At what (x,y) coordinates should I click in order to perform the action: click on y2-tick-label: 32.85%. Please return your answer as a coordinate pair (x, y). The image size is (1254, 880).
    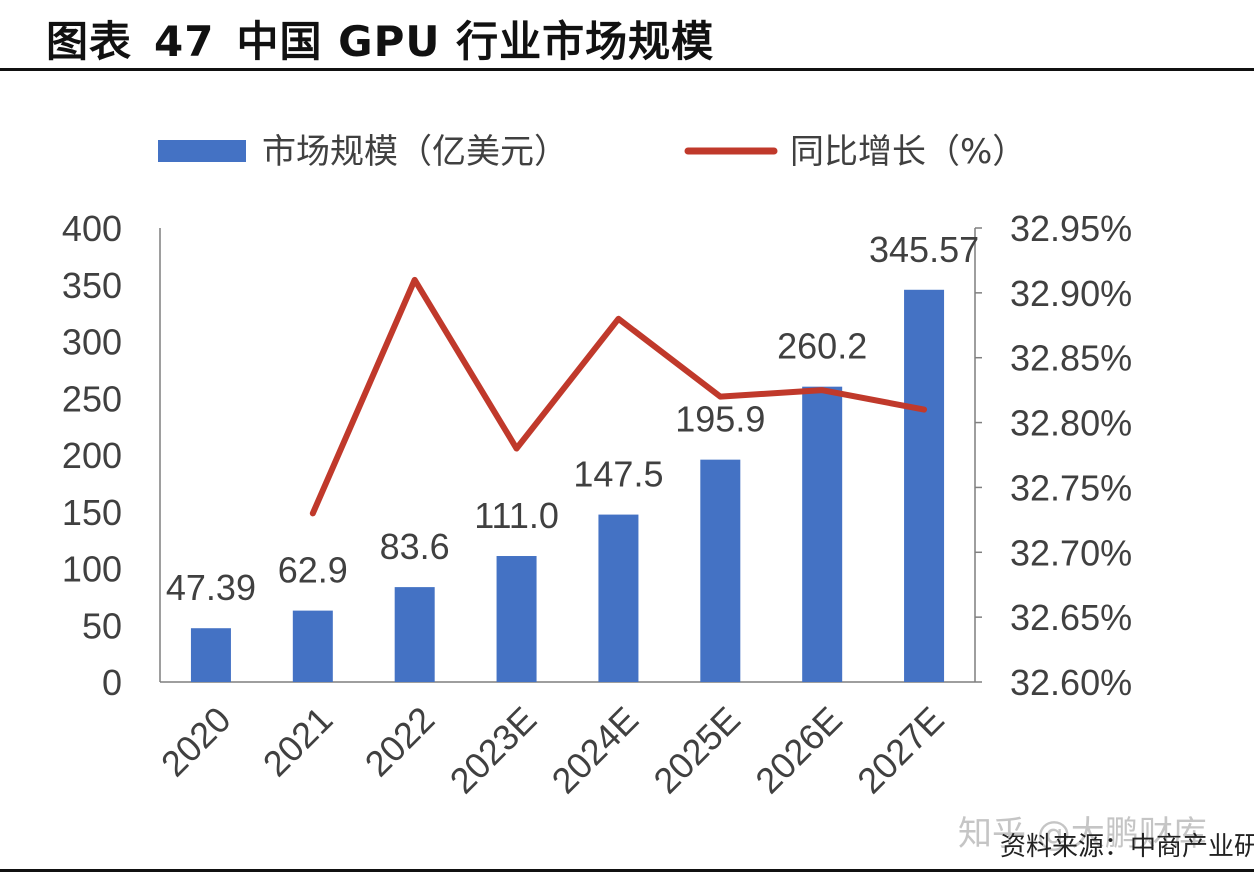
    Looking at the image, I should click on (1071, 358).